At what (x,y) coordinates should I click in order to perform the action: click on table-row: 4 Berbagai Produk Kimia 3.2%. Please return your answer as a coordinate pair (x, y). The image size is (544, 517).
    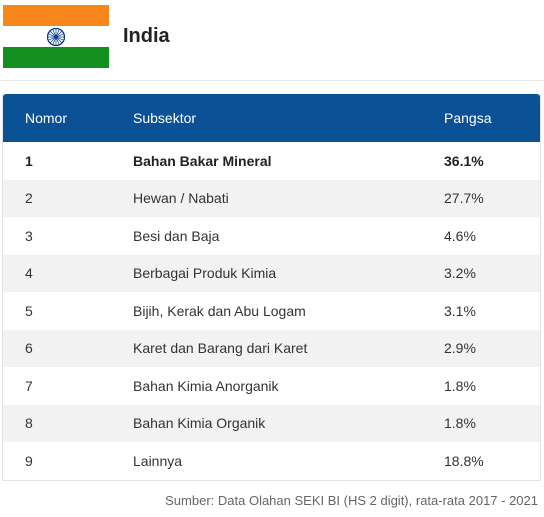
    Looking at the image, I should click on (271, 273).